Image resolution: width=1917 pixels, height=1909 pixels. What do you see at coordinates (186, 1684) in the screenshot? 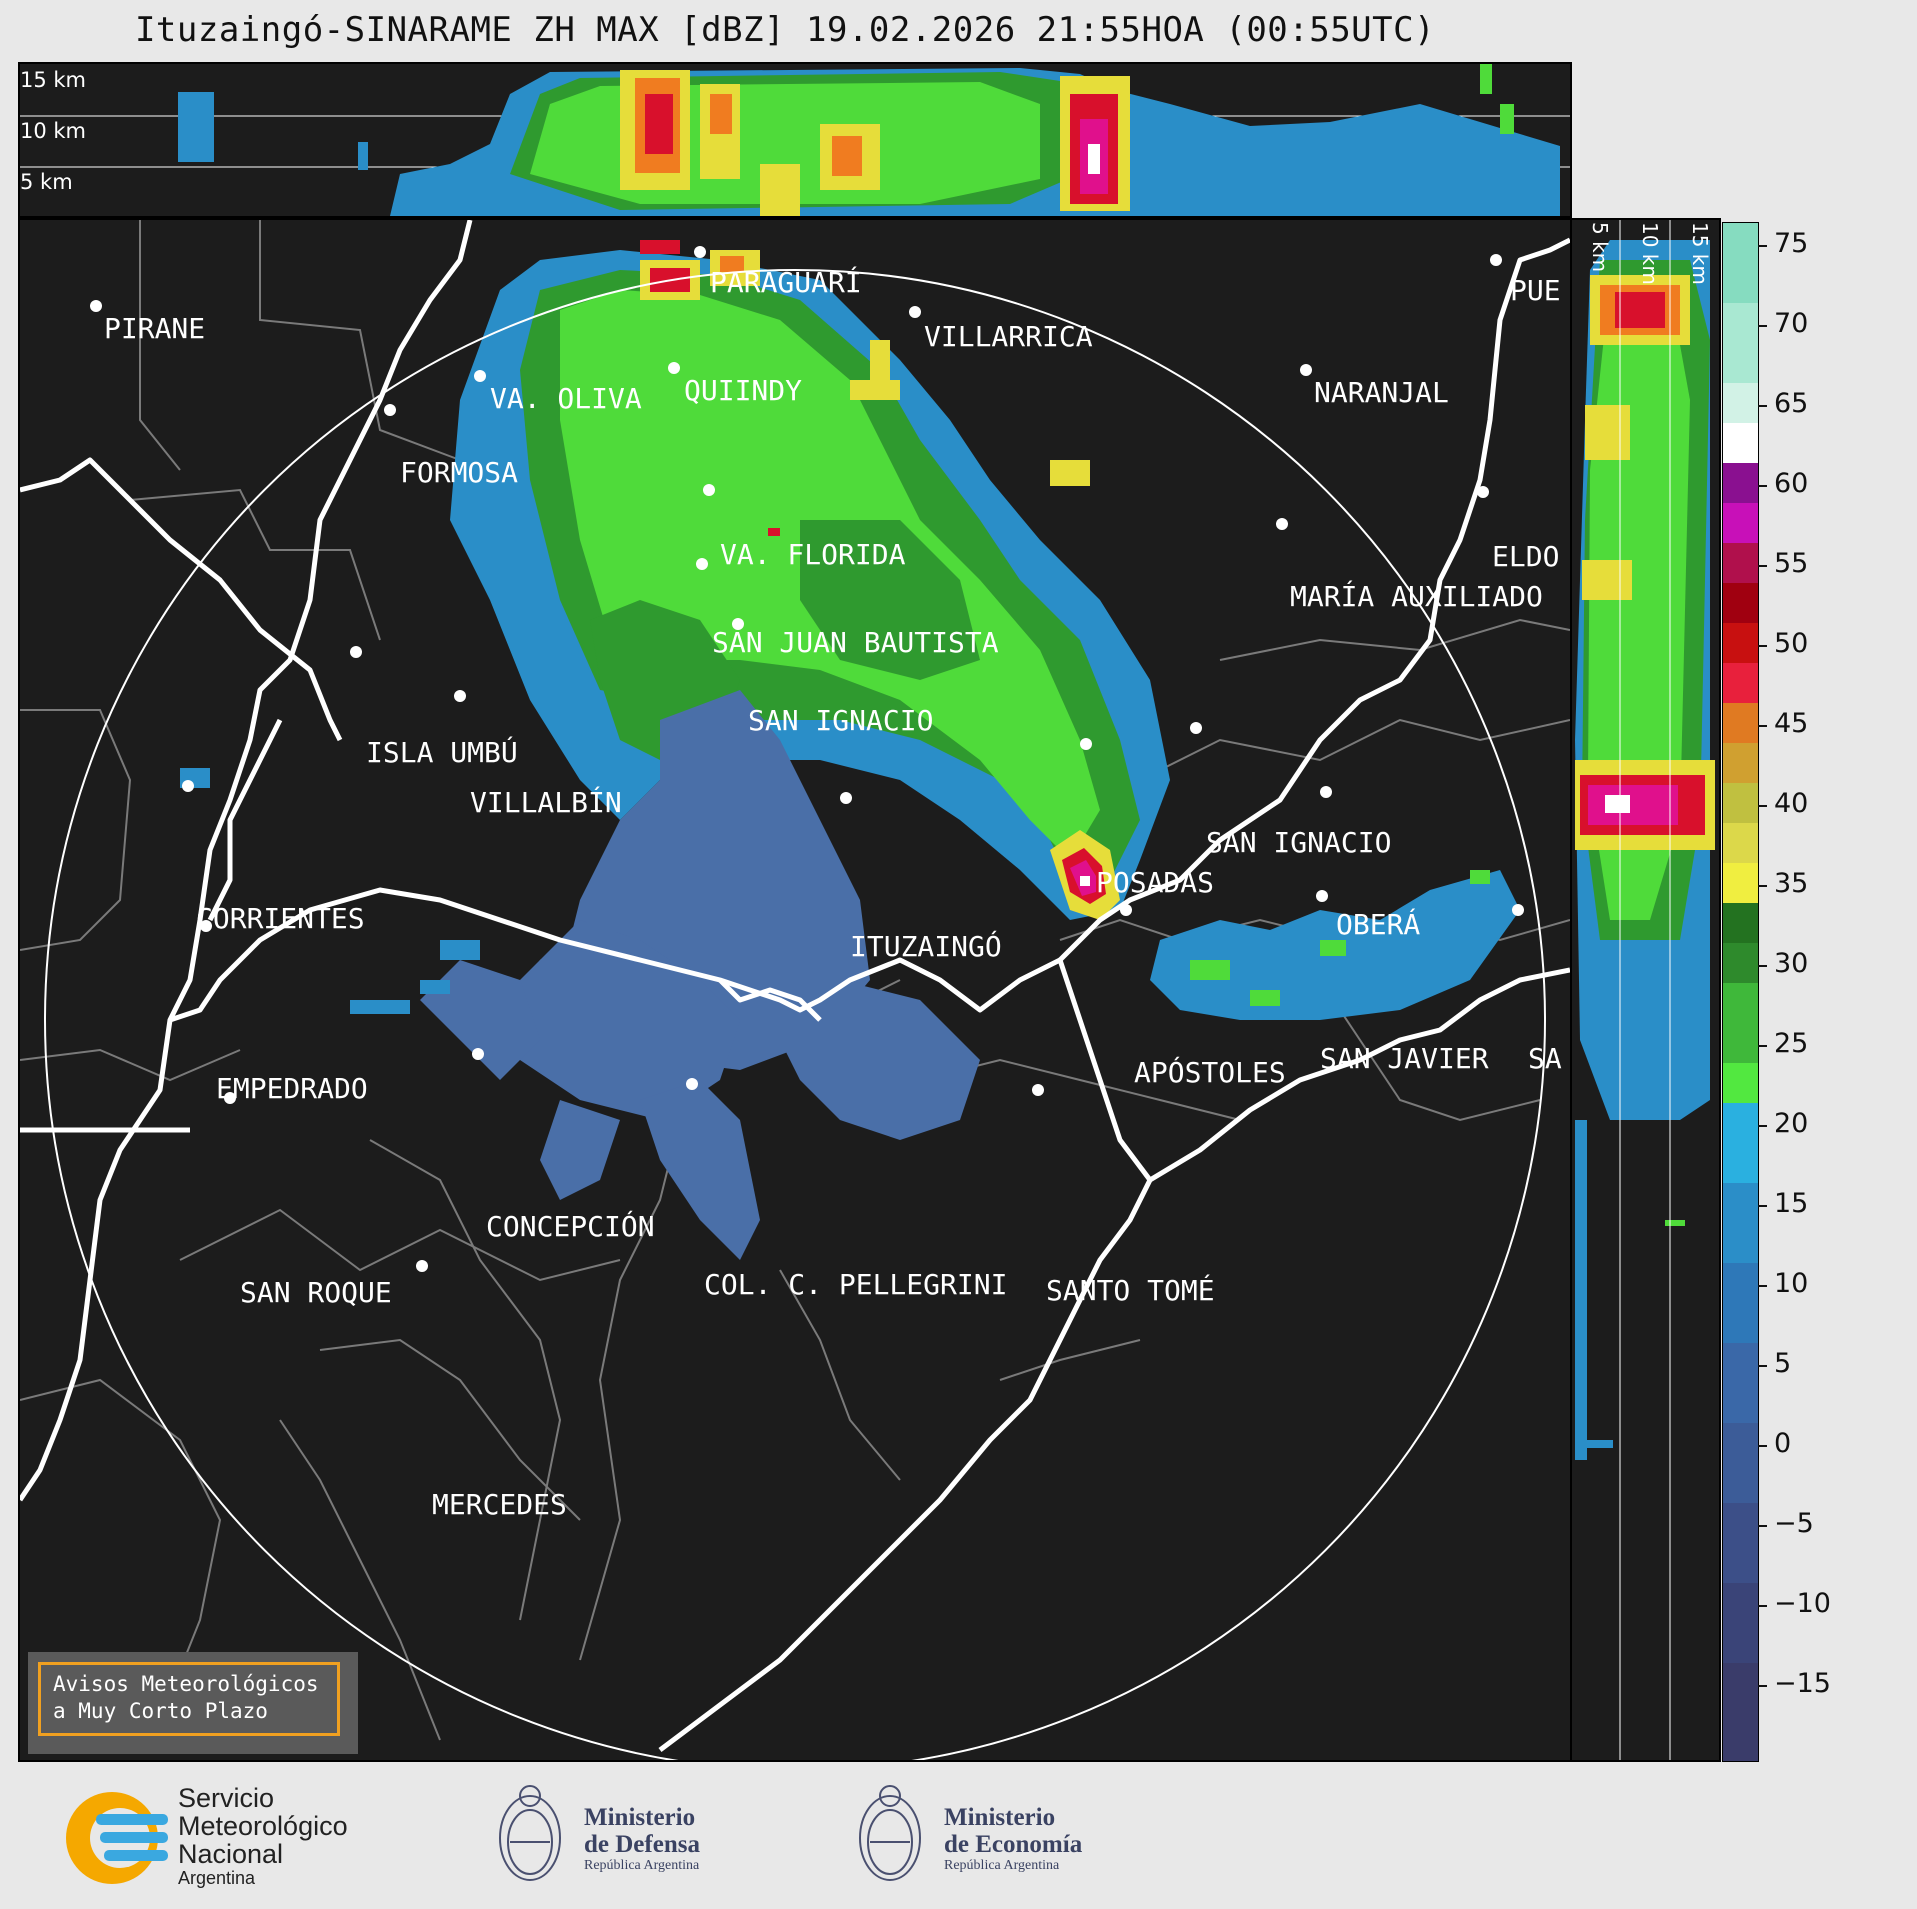
I see `warning-line-1: Avisos Meteorológicos` at bounding box center [186, 1684].